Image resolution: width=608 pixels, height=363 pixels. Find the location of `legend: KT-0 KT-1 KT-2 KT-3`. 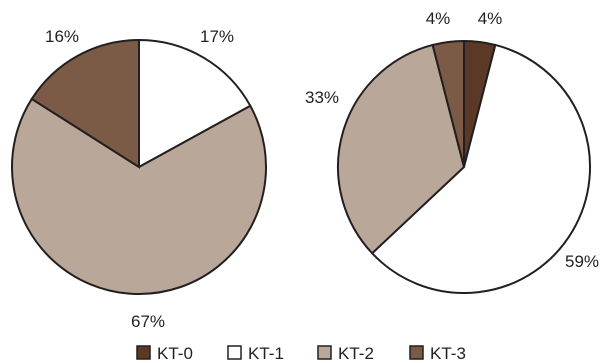

legend: KT-0 KT-1 KT-2 KT-3 is located at coordinates (301, 353).